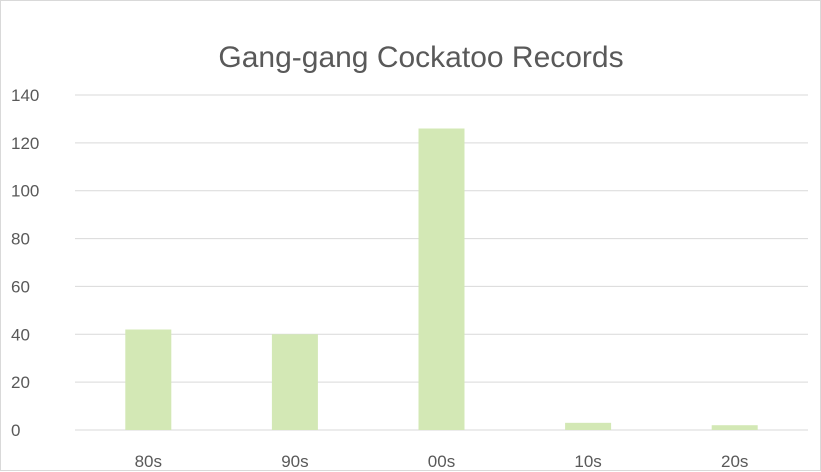 This screenshot has height=472, width=821. Describe the element at coordinates (734, 427) in the screenshot. I see `bar-20s` at that location.